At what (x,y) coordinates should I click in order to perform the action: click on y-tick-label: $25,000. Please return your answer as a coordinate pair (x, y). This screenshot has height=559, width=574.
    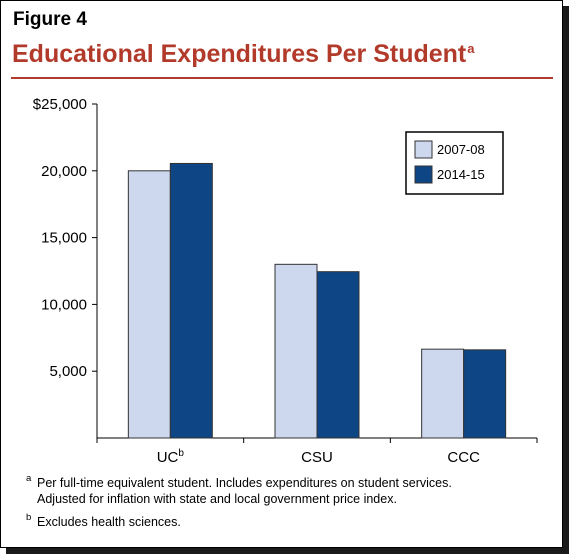
    Looking at the image, I should click on (60, 104).